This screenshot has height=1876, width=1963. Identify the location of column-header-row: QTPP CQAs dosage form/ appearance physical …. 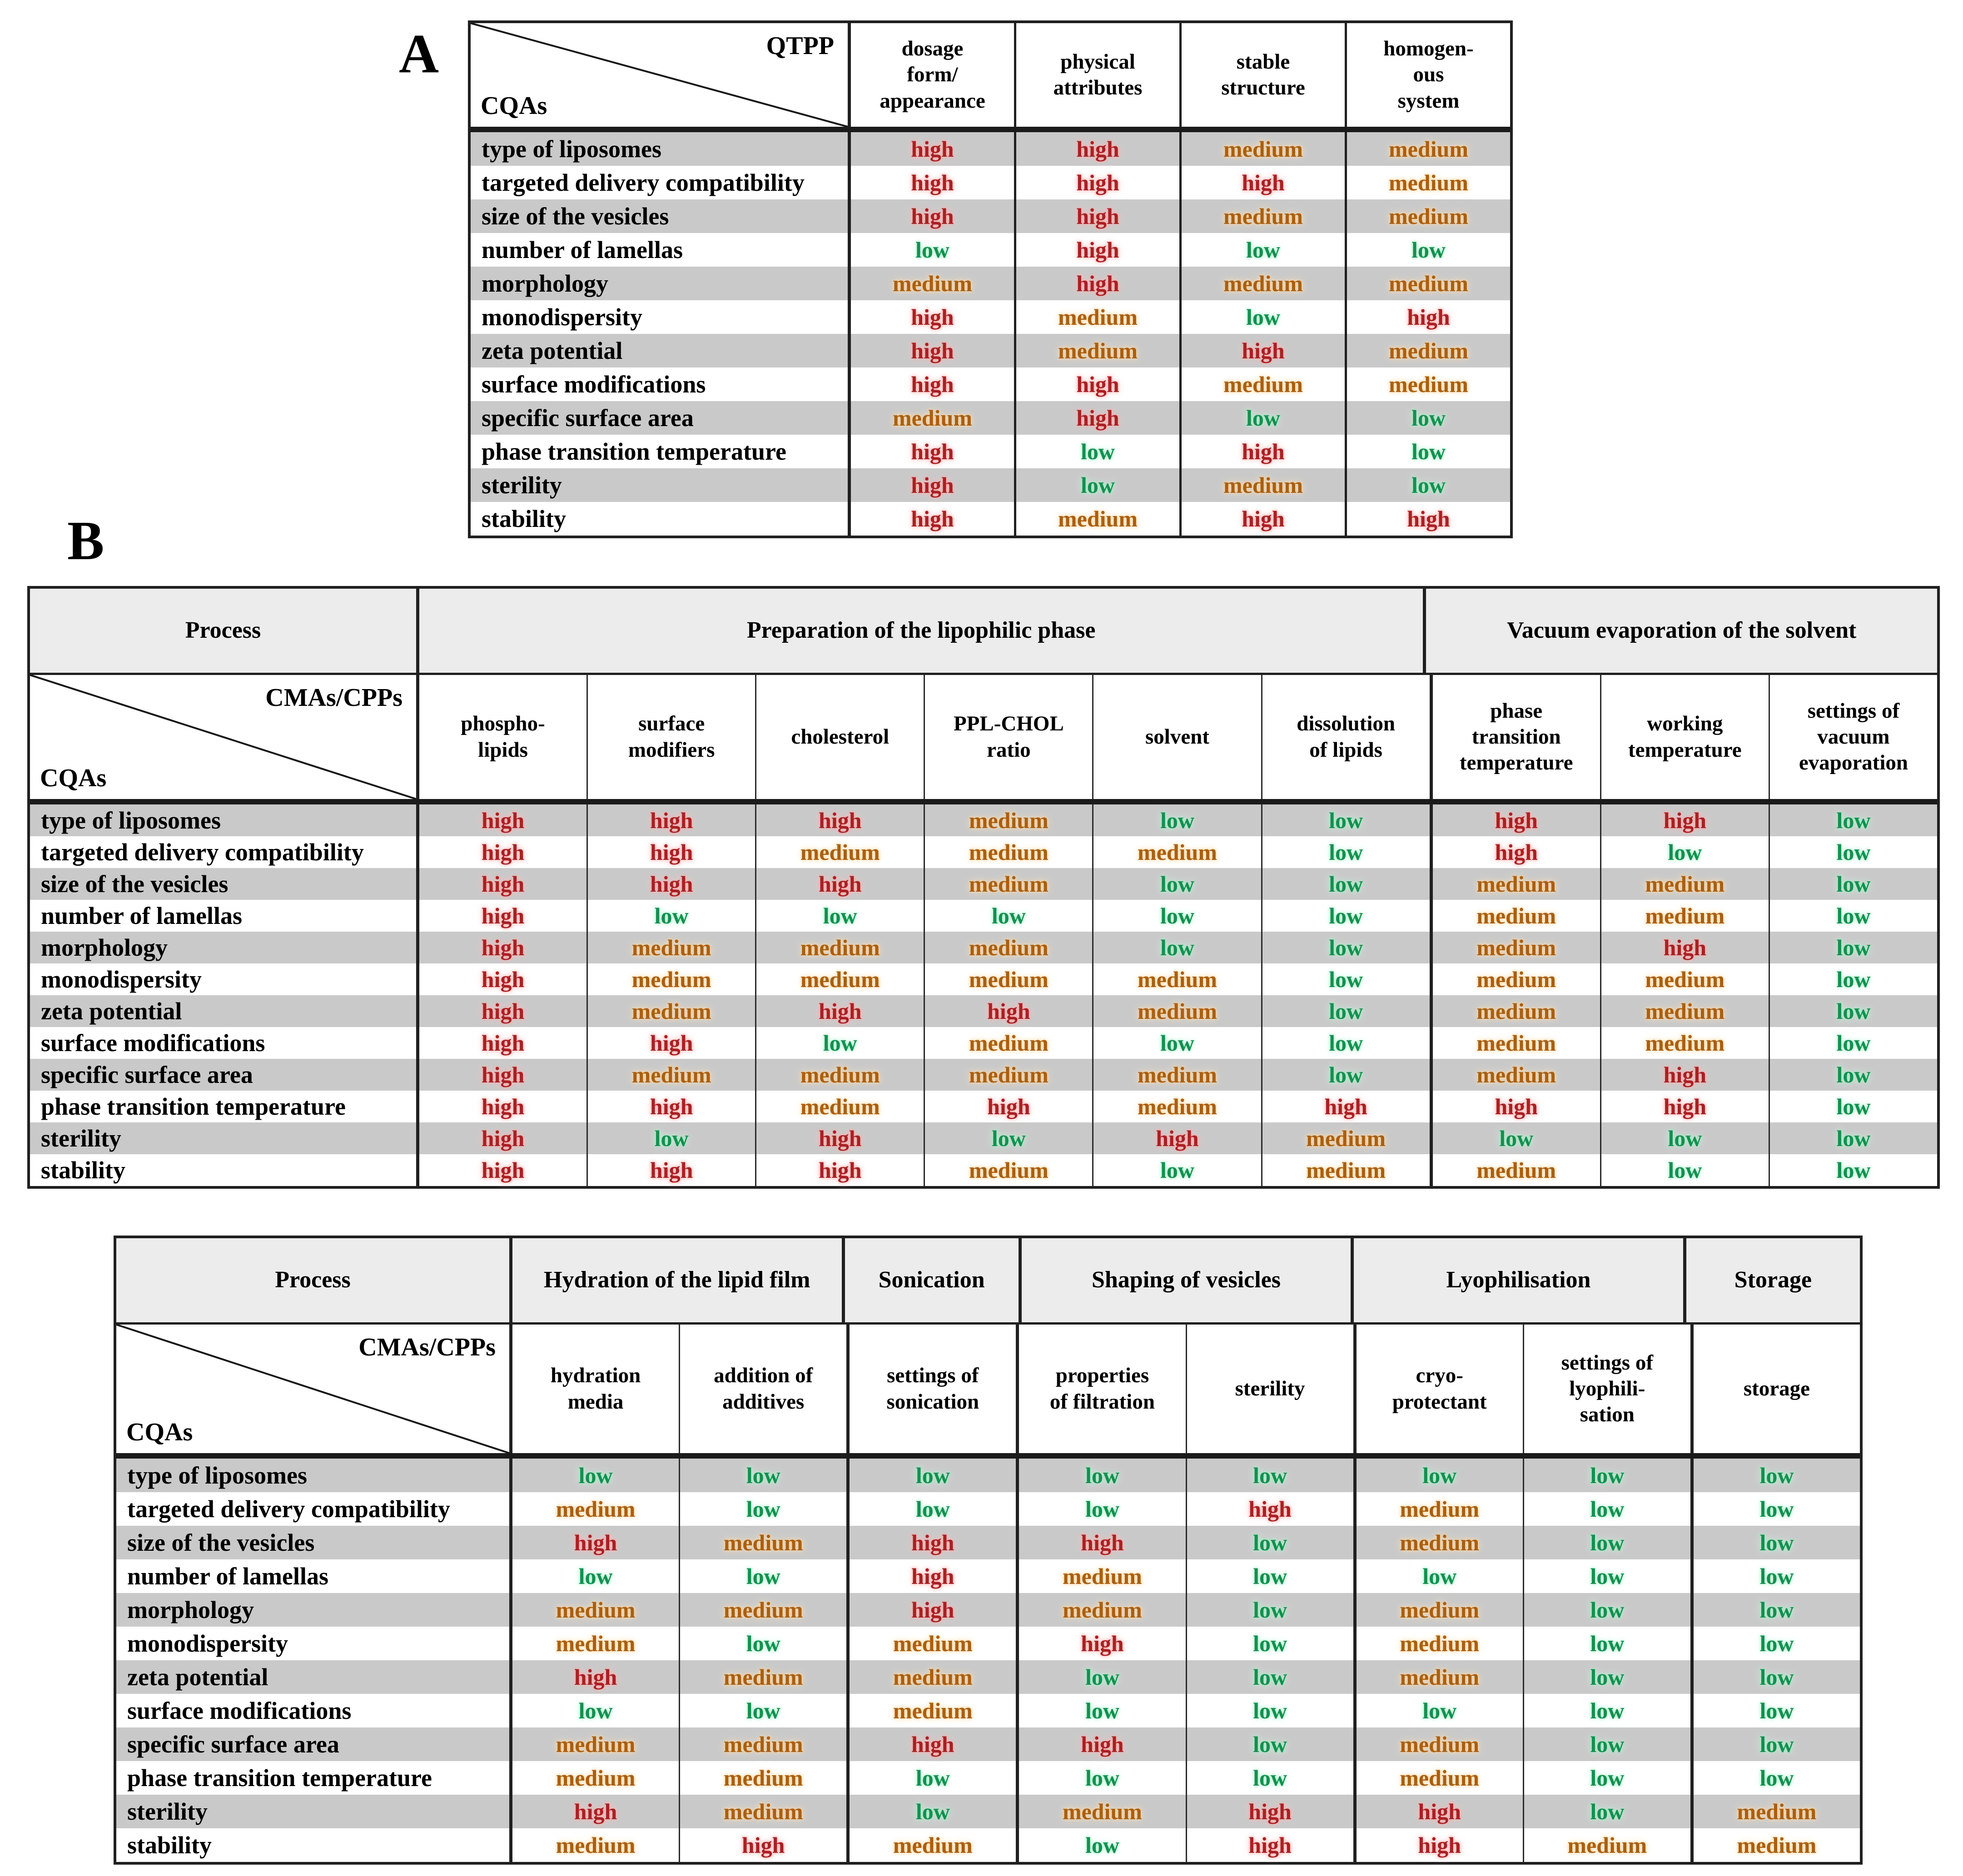
(990, 77).